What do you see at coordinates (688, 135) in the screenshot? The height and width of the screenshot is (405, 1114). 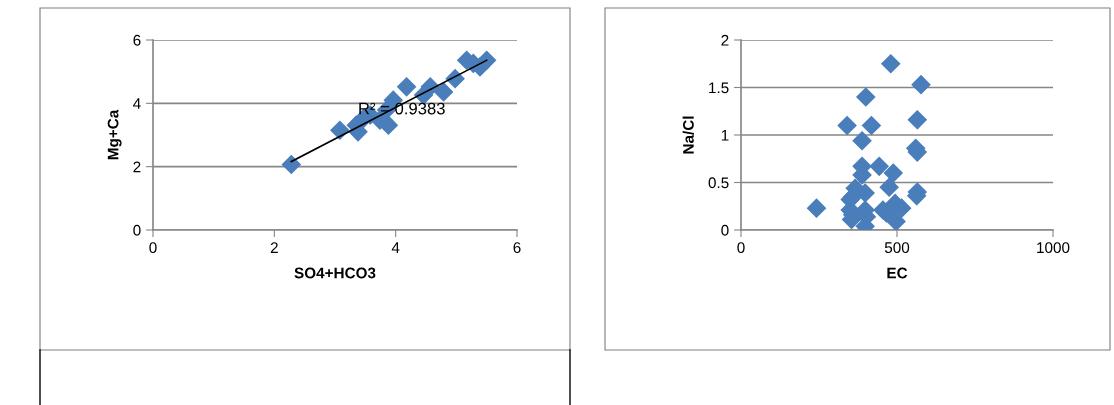 I see `y-axis-title: Na/Cl` at bounding box center [688, 135].